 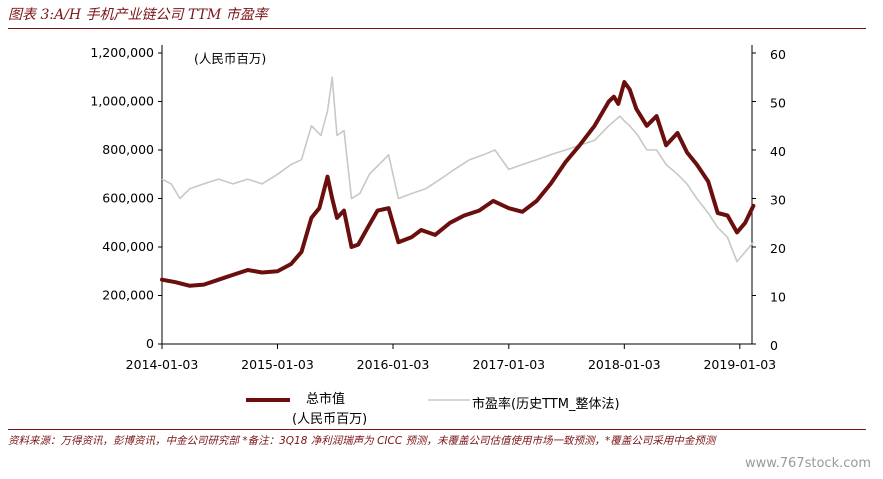 What do you see at coordinates (774, 345) in the screenshot?
I see `right-tick-label: 0` at bounding box center [774, 345].